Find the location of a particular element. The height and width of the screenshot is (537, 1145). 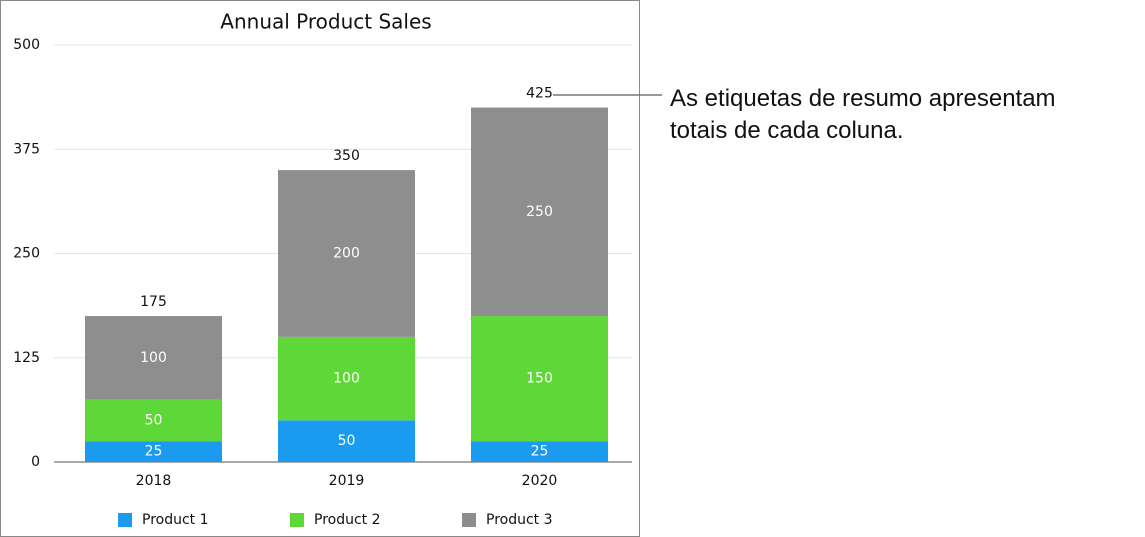

legend-label: Product 2 is located at coordinates (347, 520).